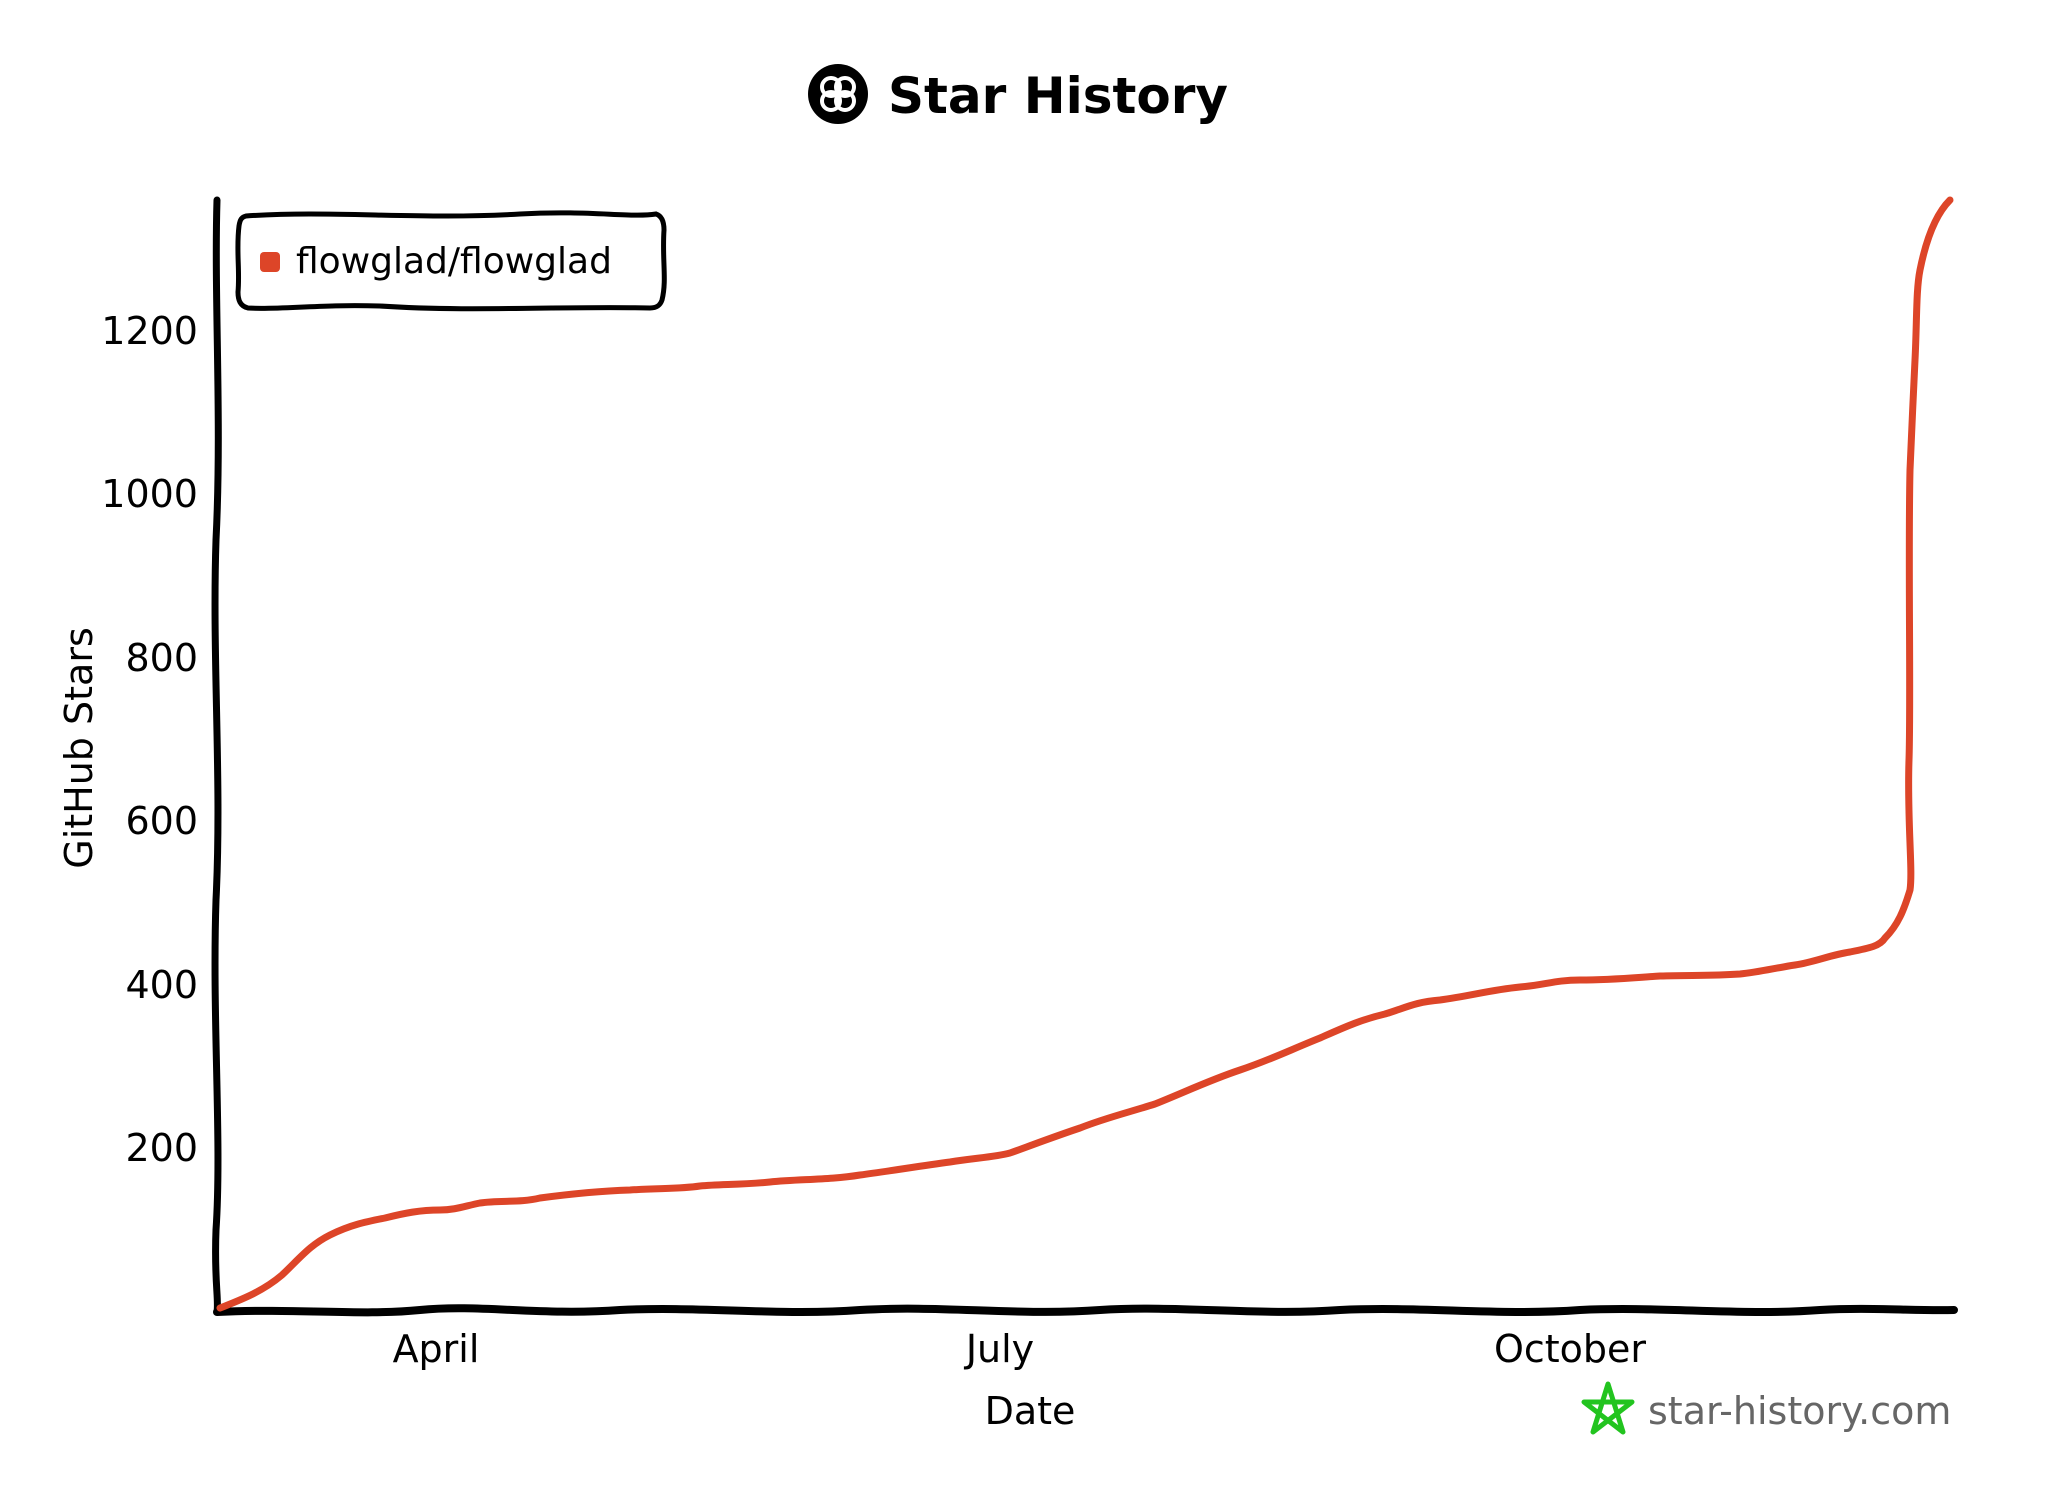  What do you see at coordinates (270, 262) in the screenshot?
I see `legend-swatch` at bounding box center [270, 262].